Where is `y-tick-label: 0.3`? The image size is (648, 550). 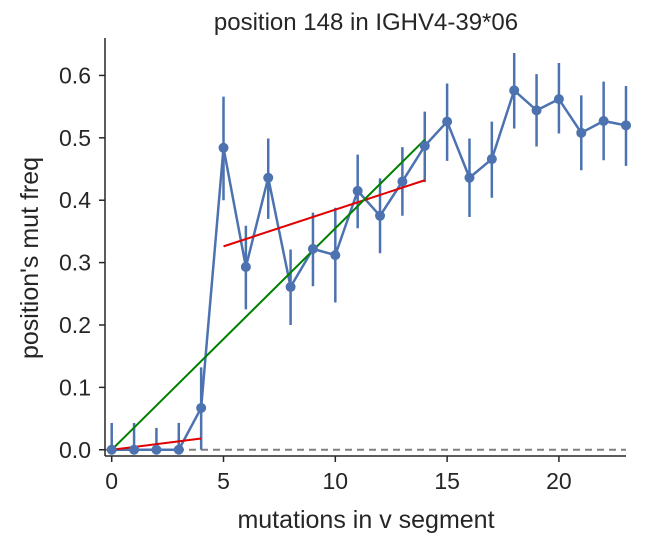 y-tick-label: 0.3 is located at coordinates (75, 263).